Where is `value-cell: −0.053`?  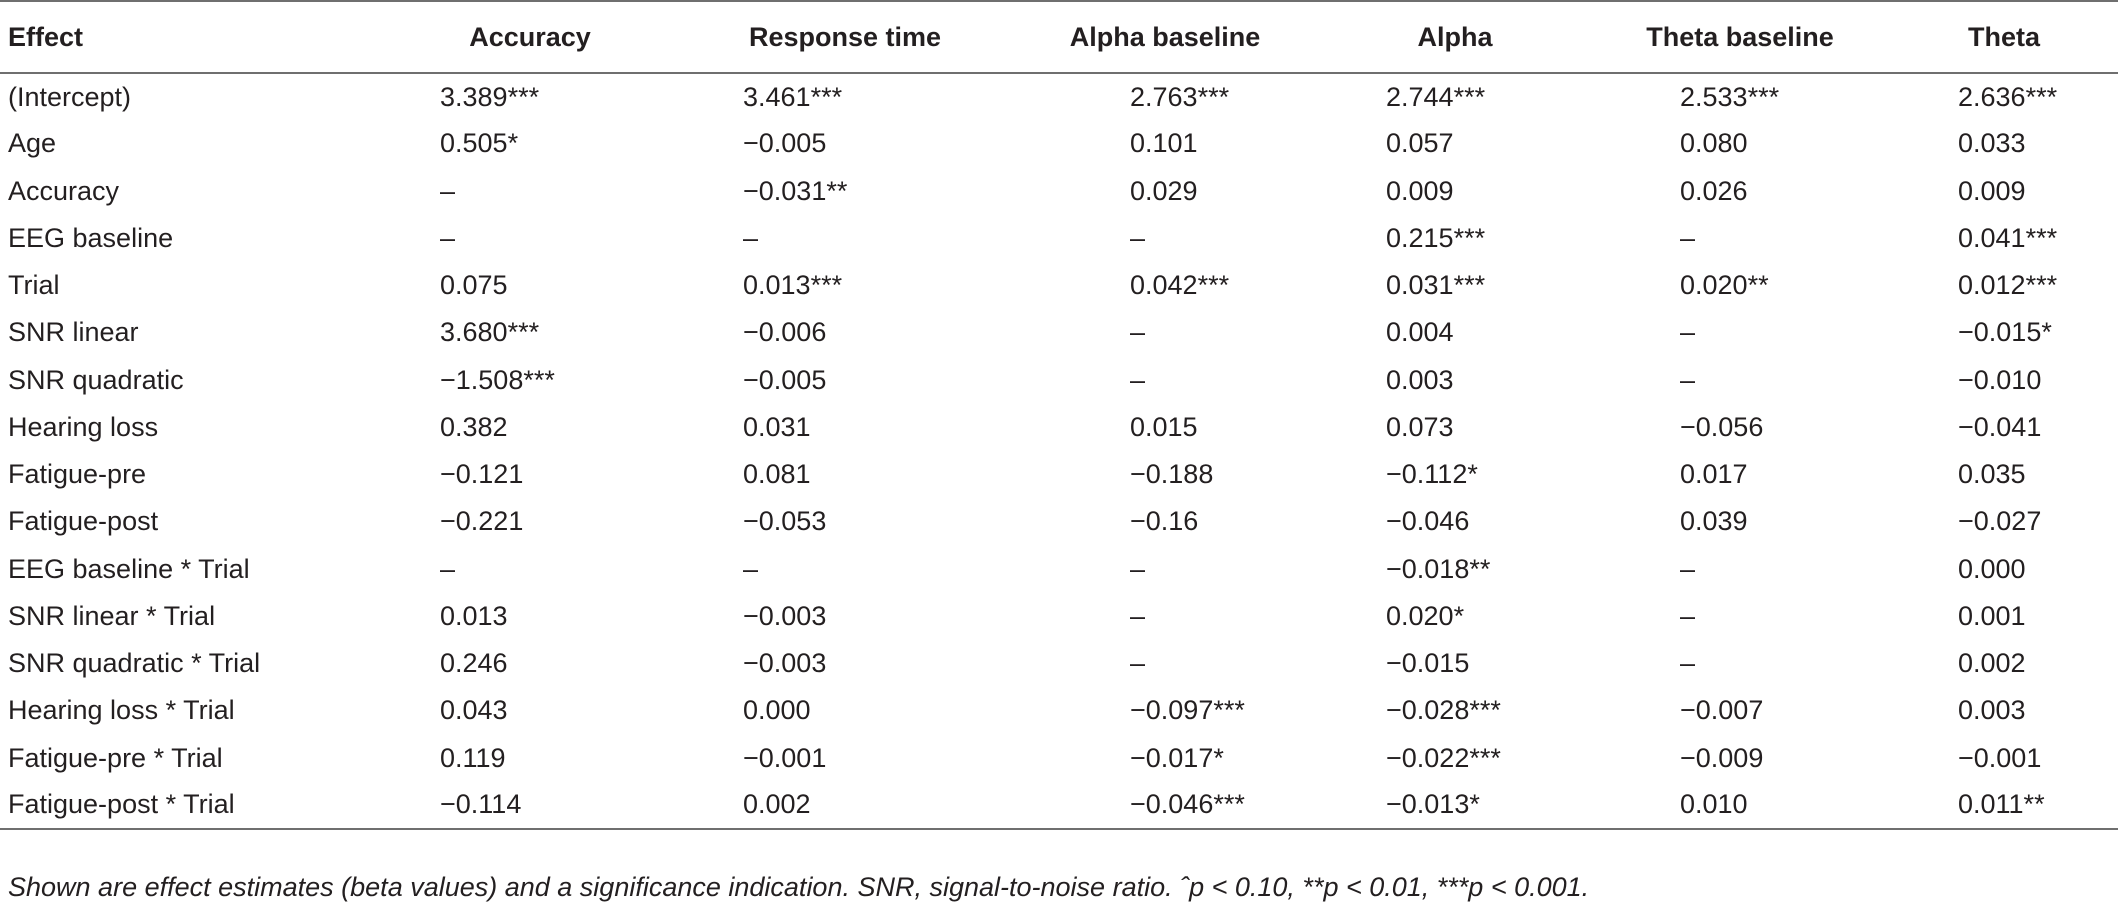
value-cell: −0.053 is located at coordinates (785, 521).